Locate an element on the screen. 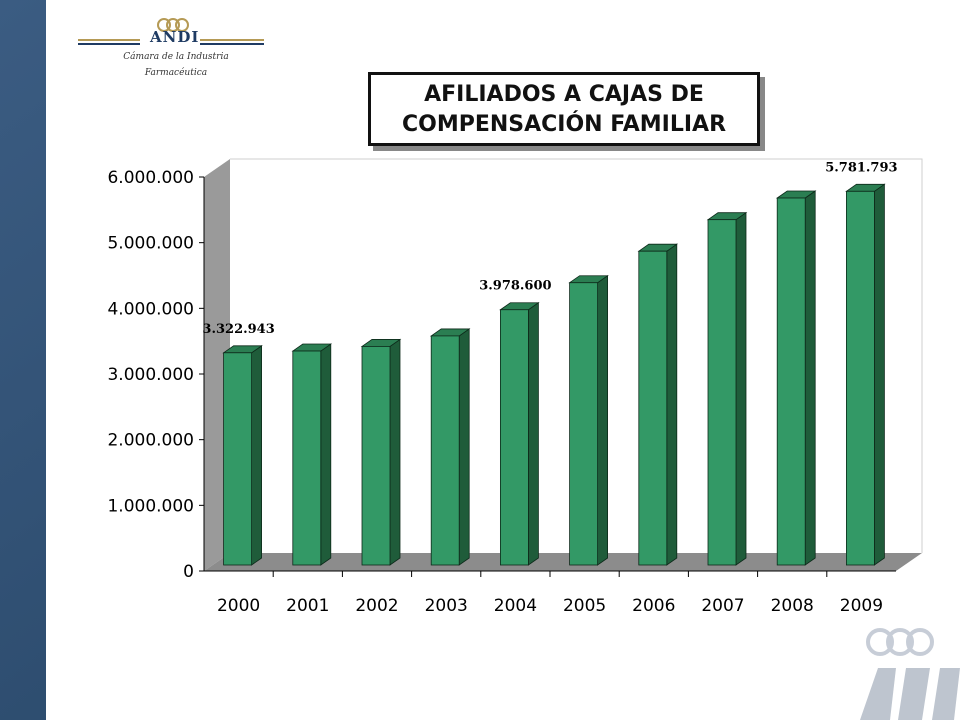  y-tick-label: 0 is located at coordinates (188, 572).